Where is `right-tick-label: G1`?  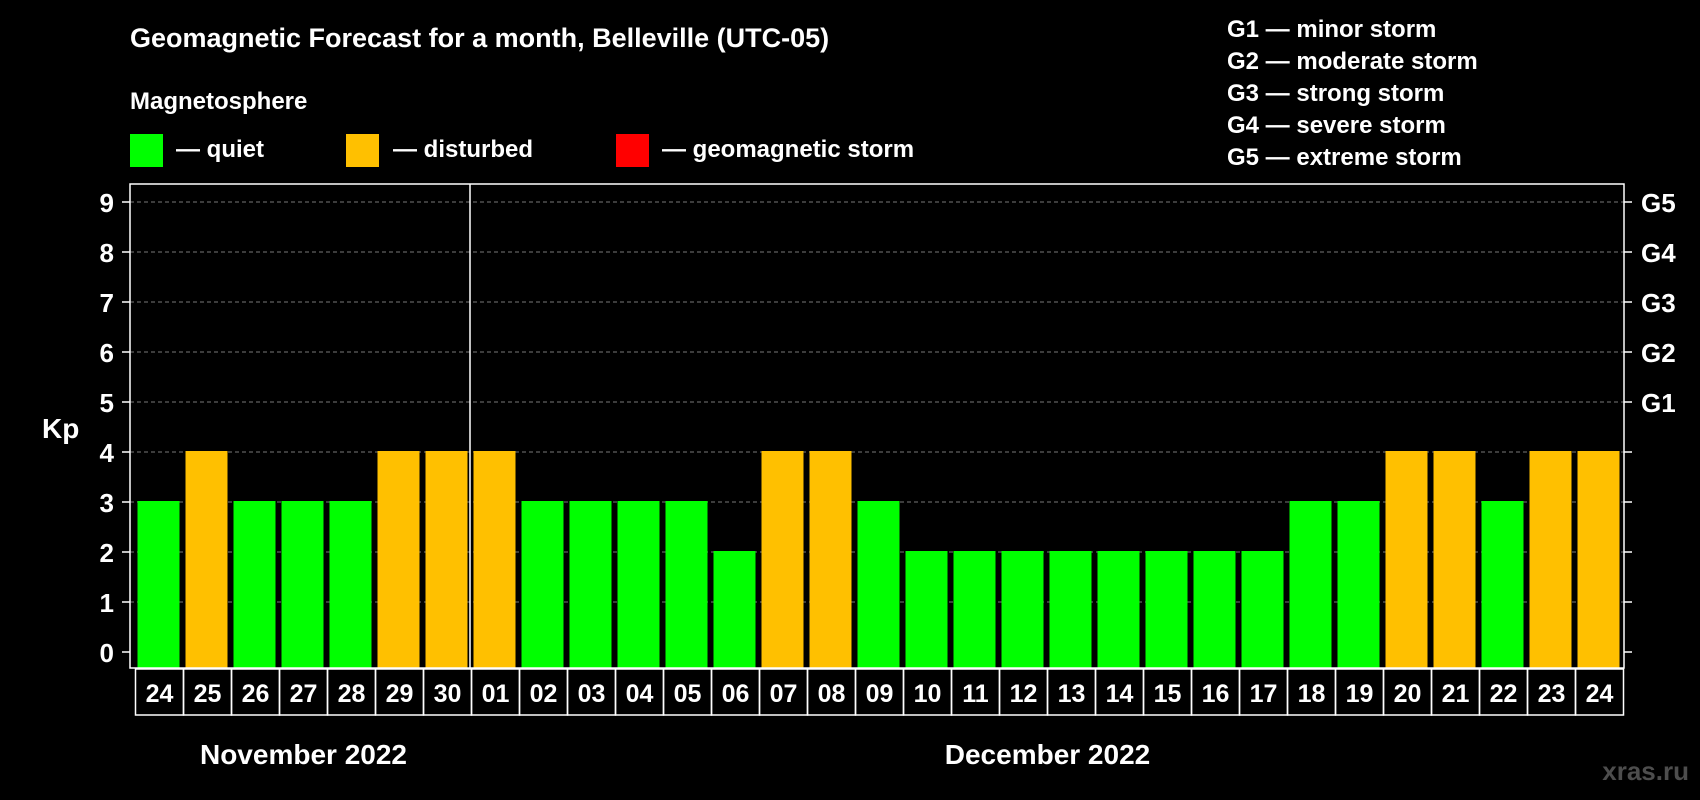
right-tick-label: G1 is located at coordinates (1658, 403).